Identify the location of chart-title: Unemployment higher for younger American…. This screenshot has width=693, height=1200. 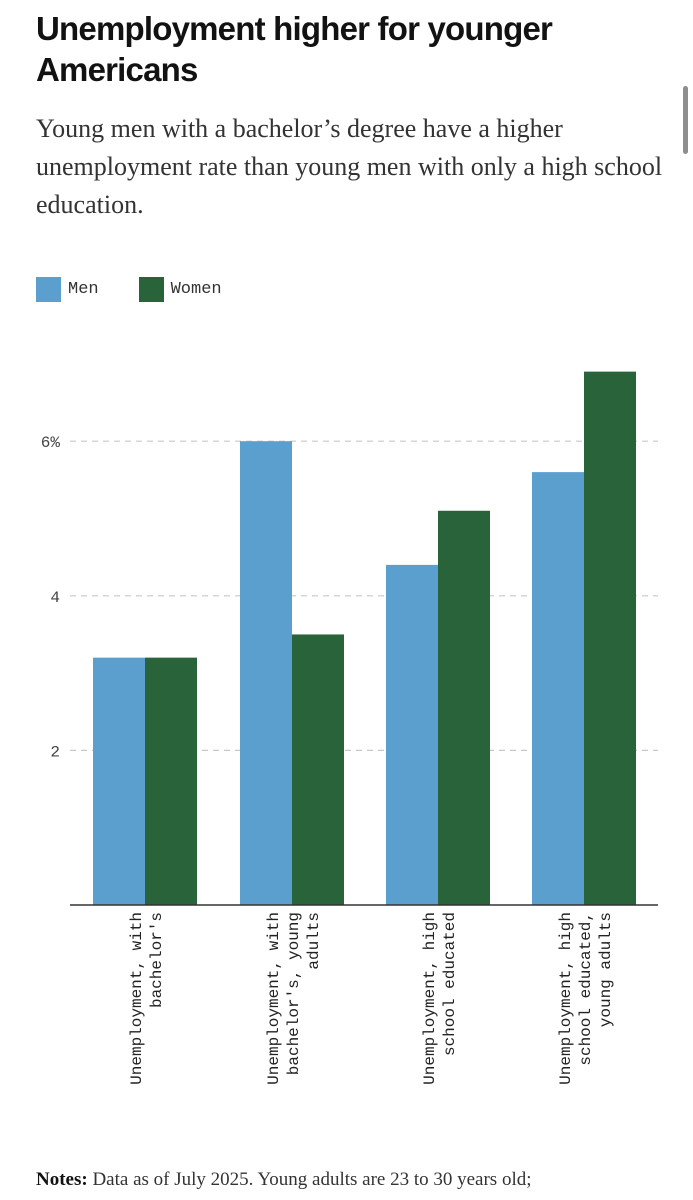
(294, 49).